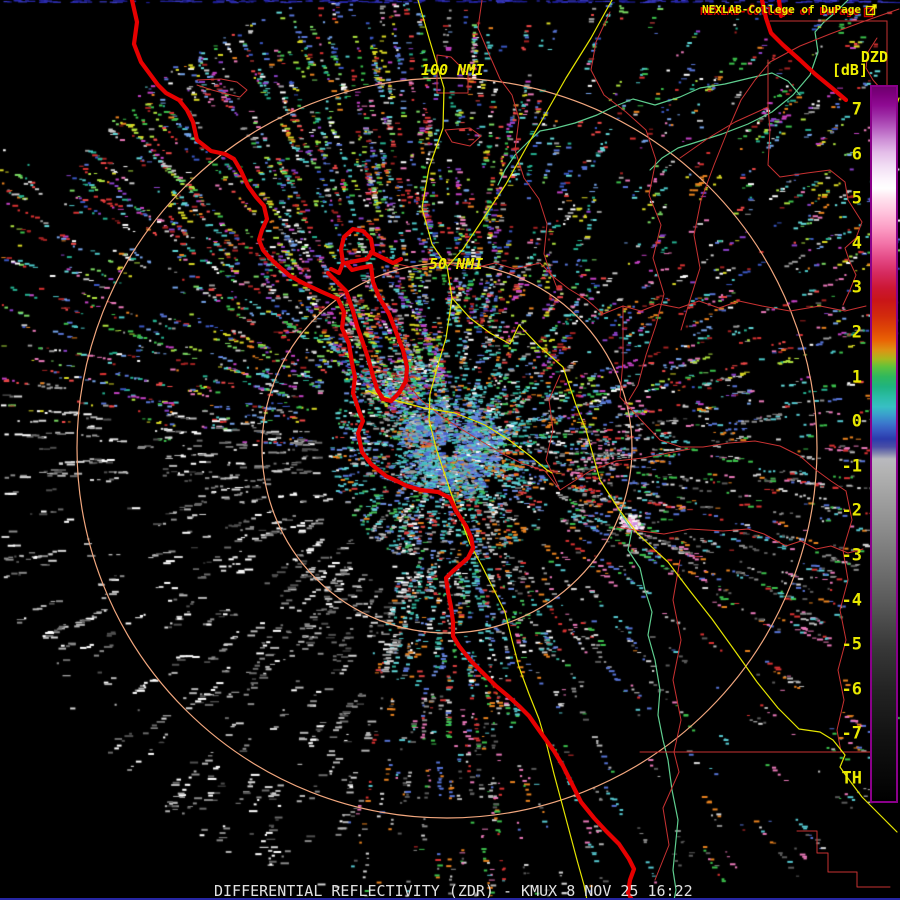 This screenshot has height=900, width=900. What do you see at coordinates (851, 555) in the screenshot?
I see `colorbar-tick: -3` at bounding box center [851, 555].